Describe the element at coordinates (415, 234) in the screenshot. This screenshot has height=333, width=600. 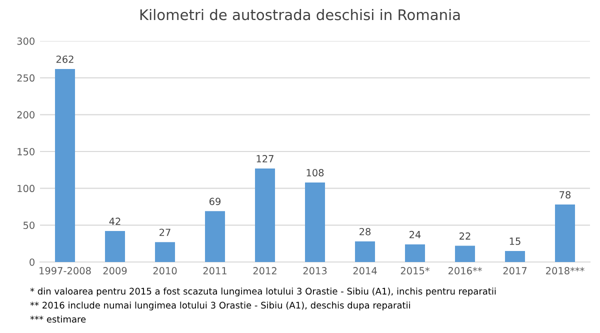
I see `data-label: 24` at that location.